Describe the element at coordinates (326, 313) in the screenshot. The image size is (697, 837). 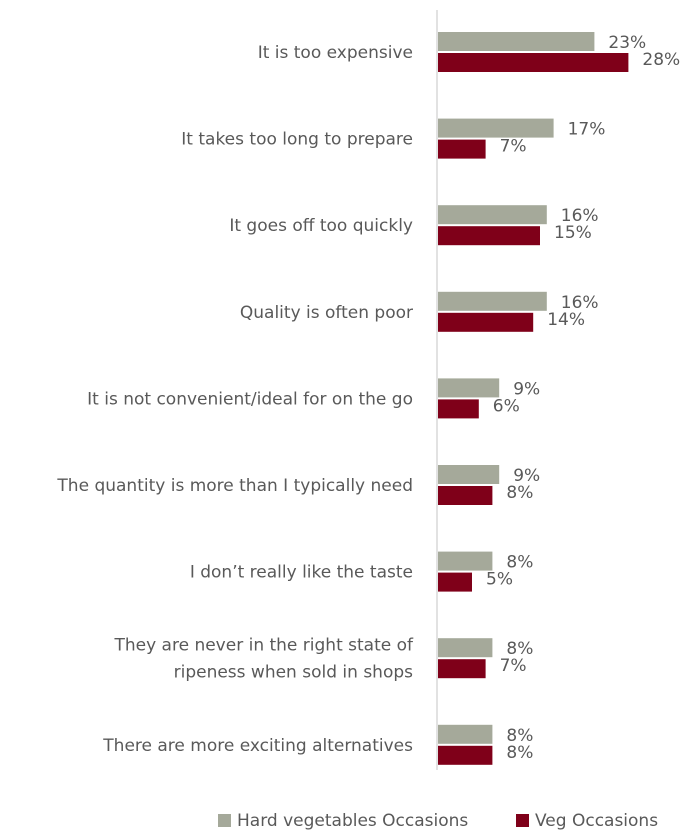
I see `category-label: Quality is often poor` at that location.